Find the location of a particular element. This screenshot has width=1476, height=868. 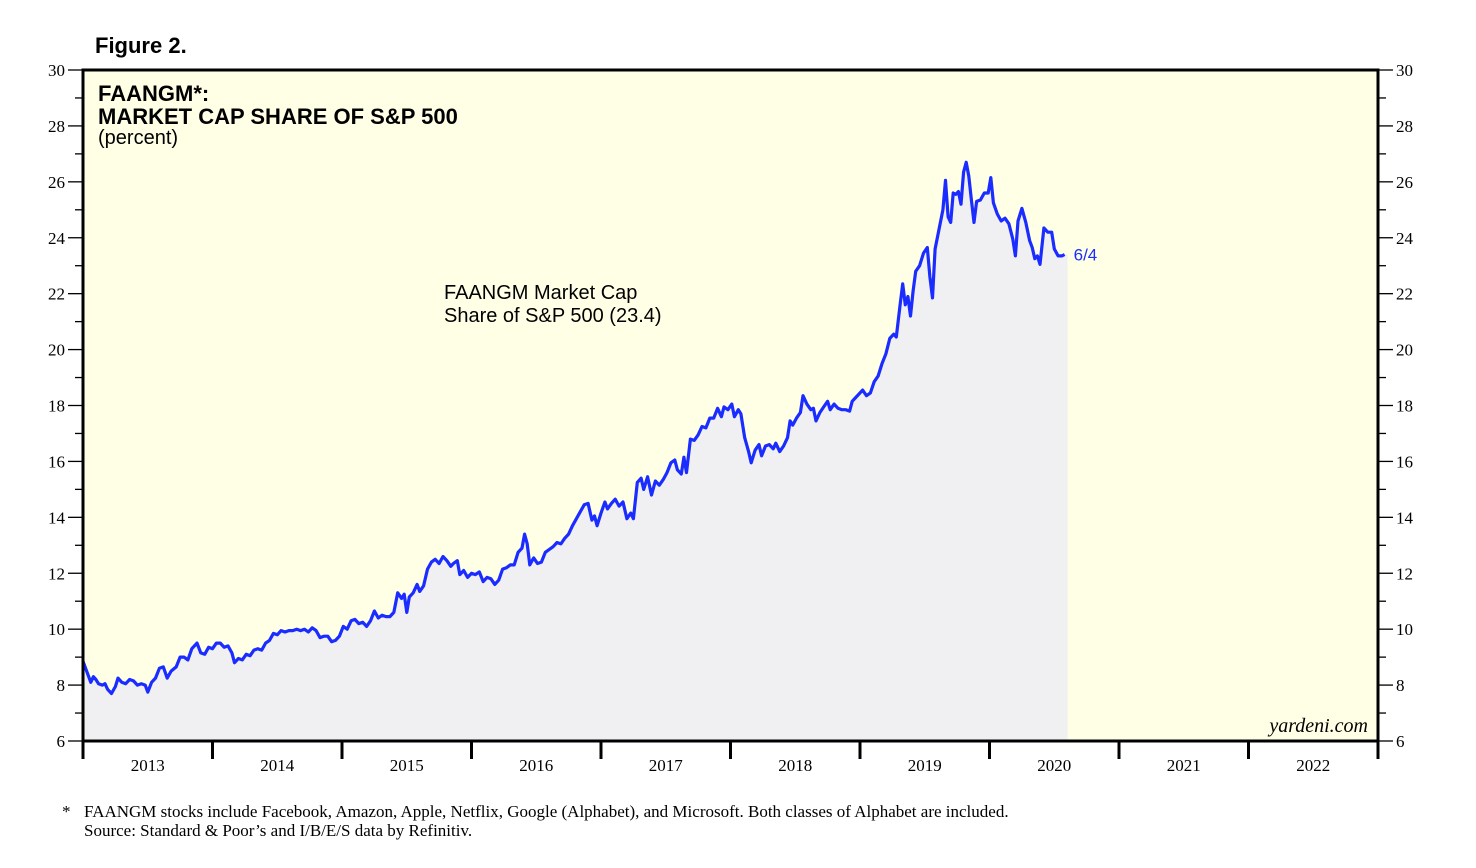

series-annotation-line2: Share of S&P 500 (23.4) is located at coordinates (553, 316).